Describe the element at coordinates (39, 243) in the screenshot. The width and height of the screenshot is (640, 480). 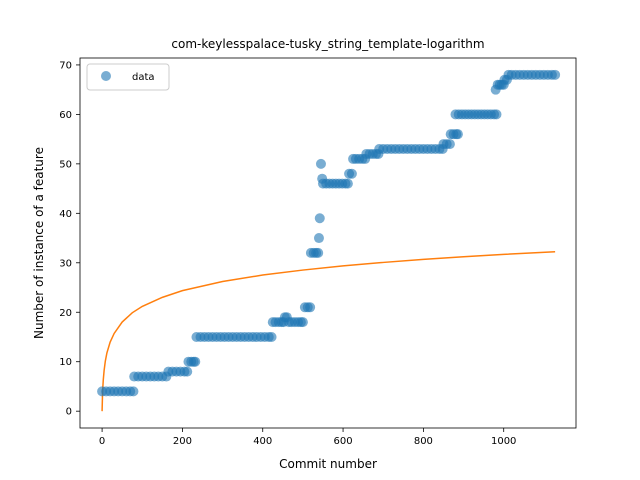
I see `y-axis-label: Number of instance of a feature` at that location.